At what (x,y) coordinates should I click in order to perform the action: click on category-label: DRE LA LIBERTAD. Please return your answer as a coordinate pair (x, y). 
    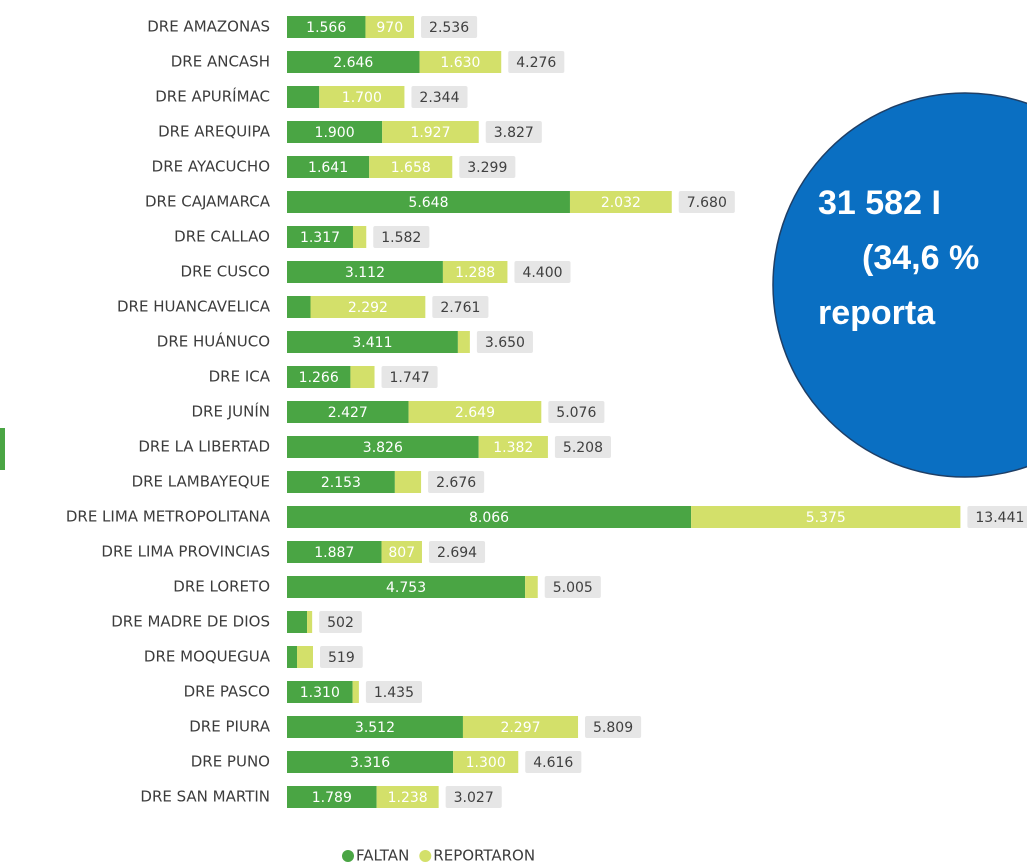
    Looking at the image, I should click on (204, 447).